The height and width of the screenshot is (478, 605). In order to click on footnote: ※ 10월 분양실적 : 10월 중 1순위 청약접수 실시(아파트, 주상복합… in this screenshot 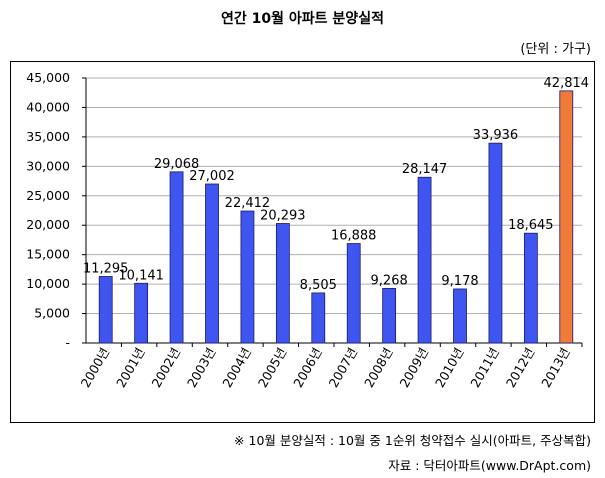, I will do `click(412, 440)`.